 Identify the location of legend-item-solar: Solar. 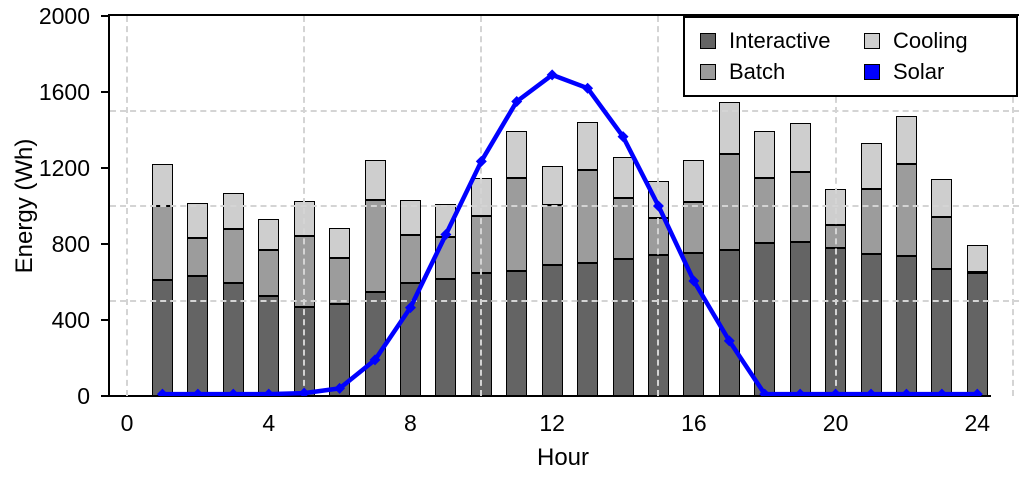
(916, 72).